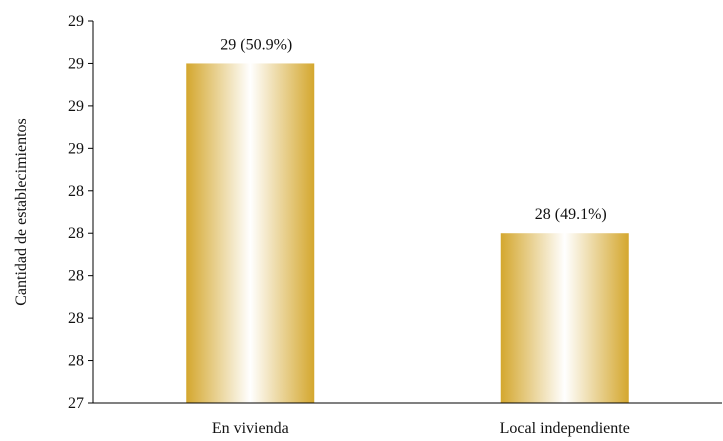  What do you see at coordinates (76, 403) in the screenshot?
I see `y-tick-label: 27` at bounding box center [76, 403].